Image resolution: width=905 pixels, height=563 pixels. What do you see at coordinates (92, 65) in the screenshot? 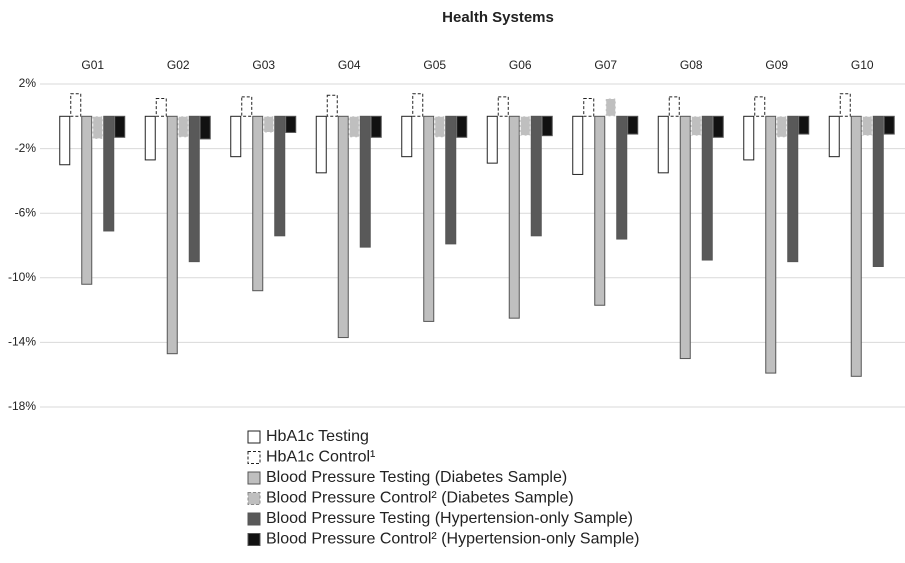
I see `x-tick-label: G01` at bounding box center [92, 65].